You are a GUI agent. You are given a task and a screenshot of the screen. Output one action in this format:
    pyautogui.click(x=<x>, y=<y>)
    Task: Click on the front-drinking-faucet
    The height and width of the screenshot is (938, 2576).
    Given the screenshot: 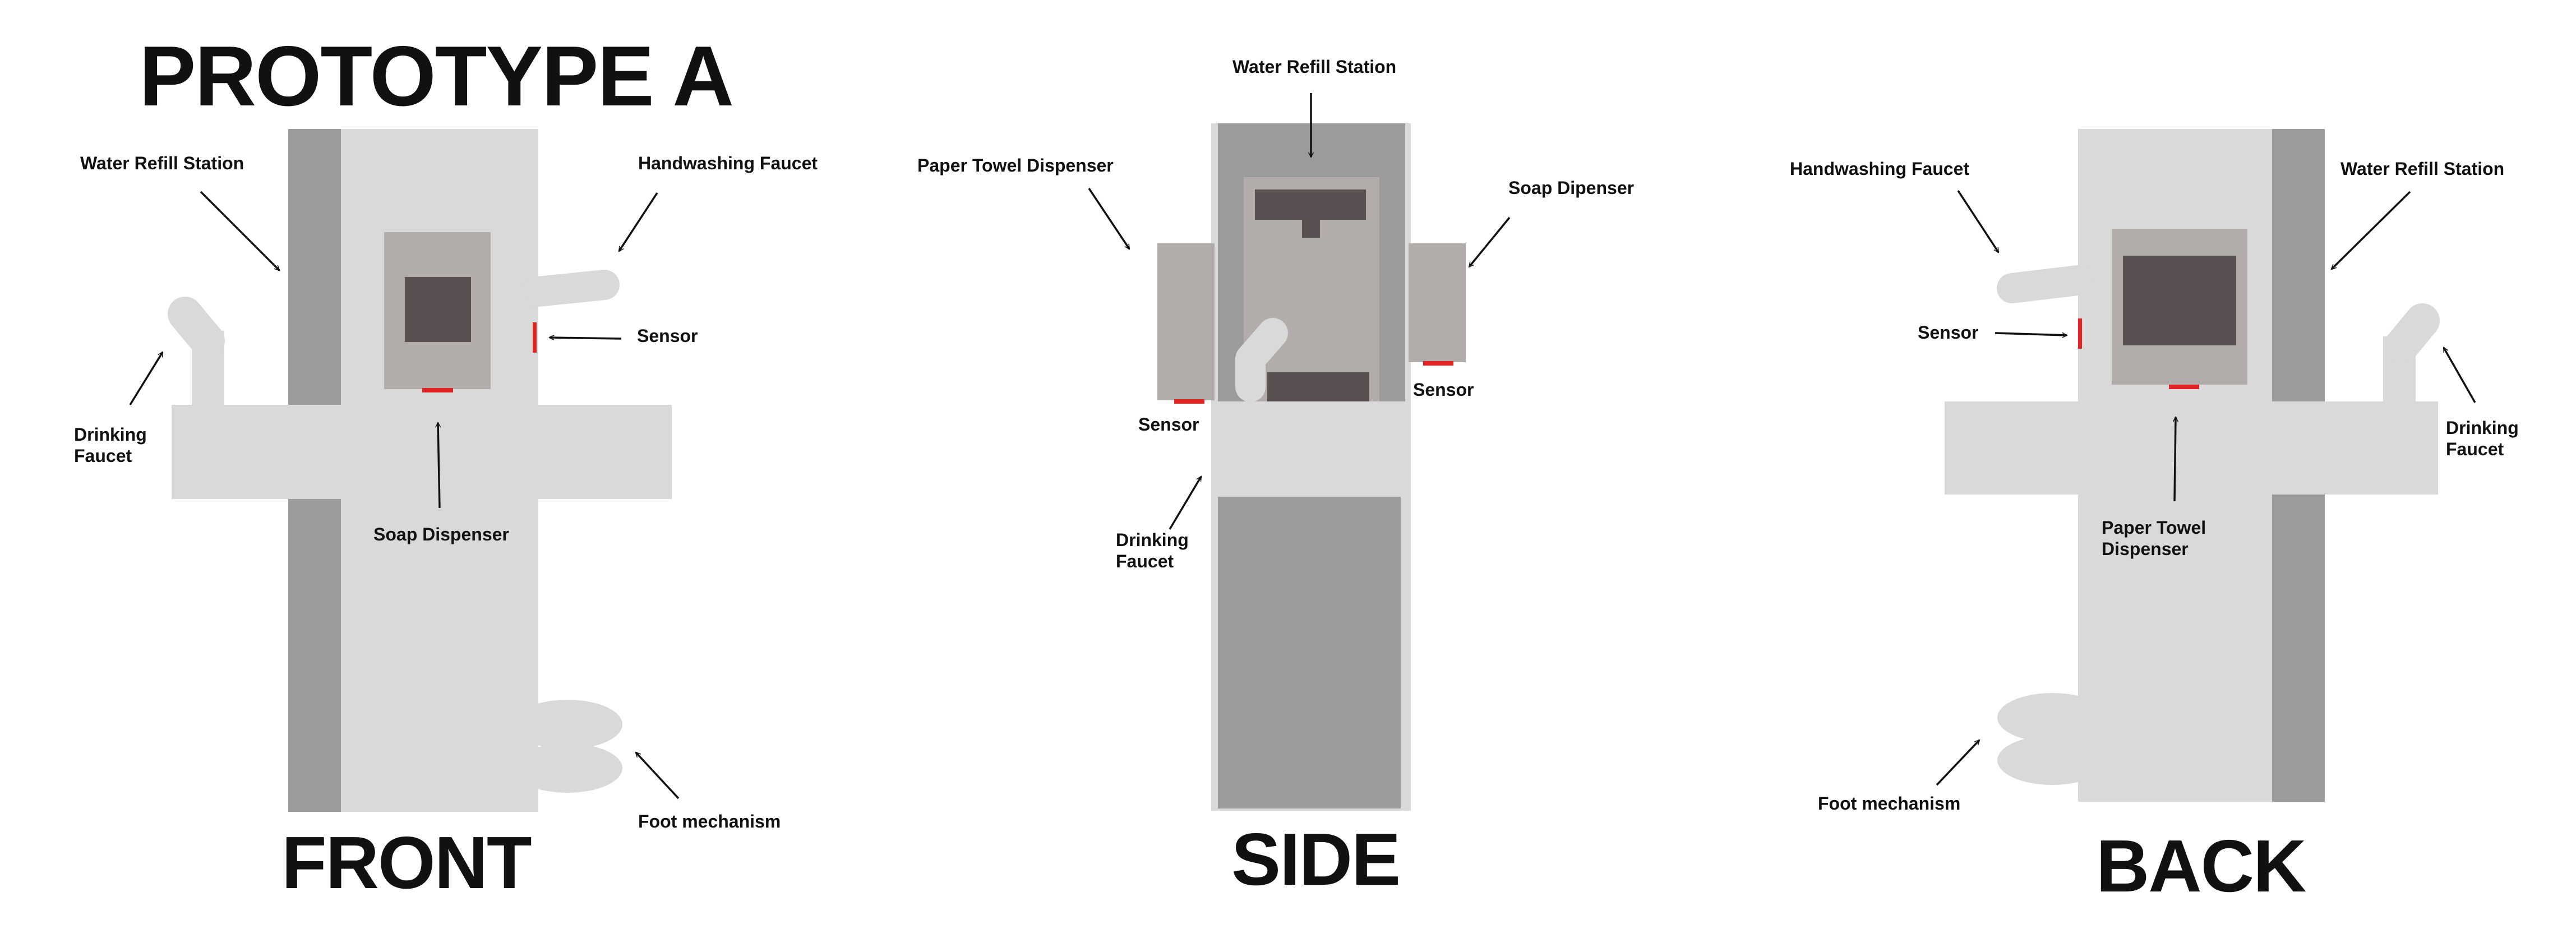 What is the action you would take?
    pyautogui.click(x=196, y=351)
    